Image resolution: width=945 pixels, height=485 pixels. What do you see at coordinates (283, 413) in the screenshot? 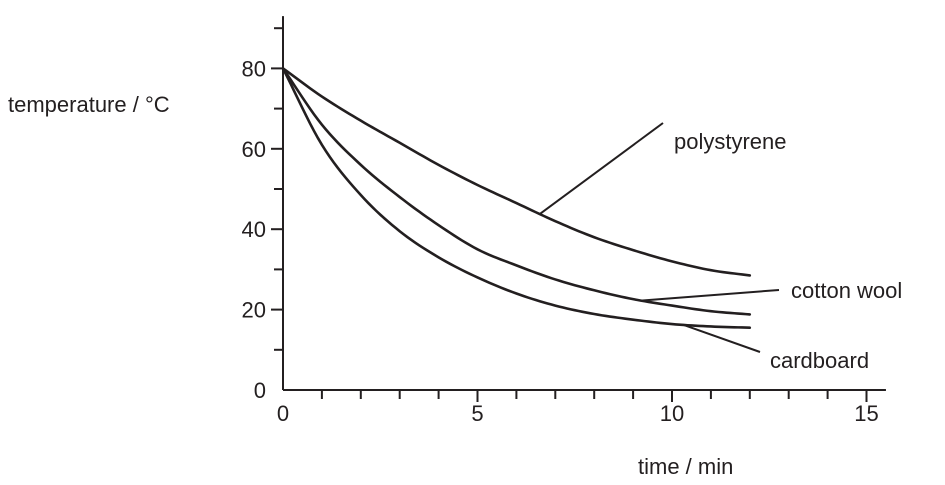
I see `x-tick-label: 0` at bounding box center [283, 413].